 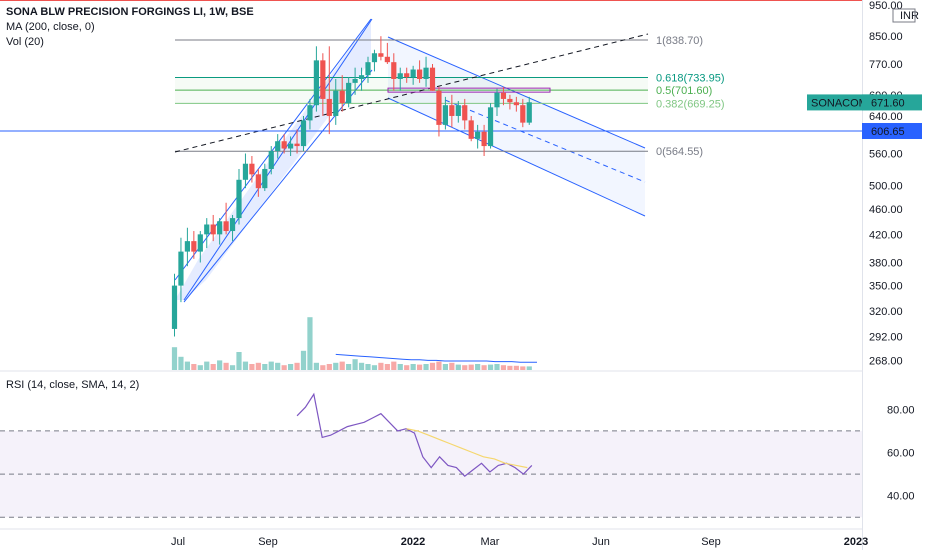 I want to click on time-axis-tick: 2023, so click(x=856, y=542).